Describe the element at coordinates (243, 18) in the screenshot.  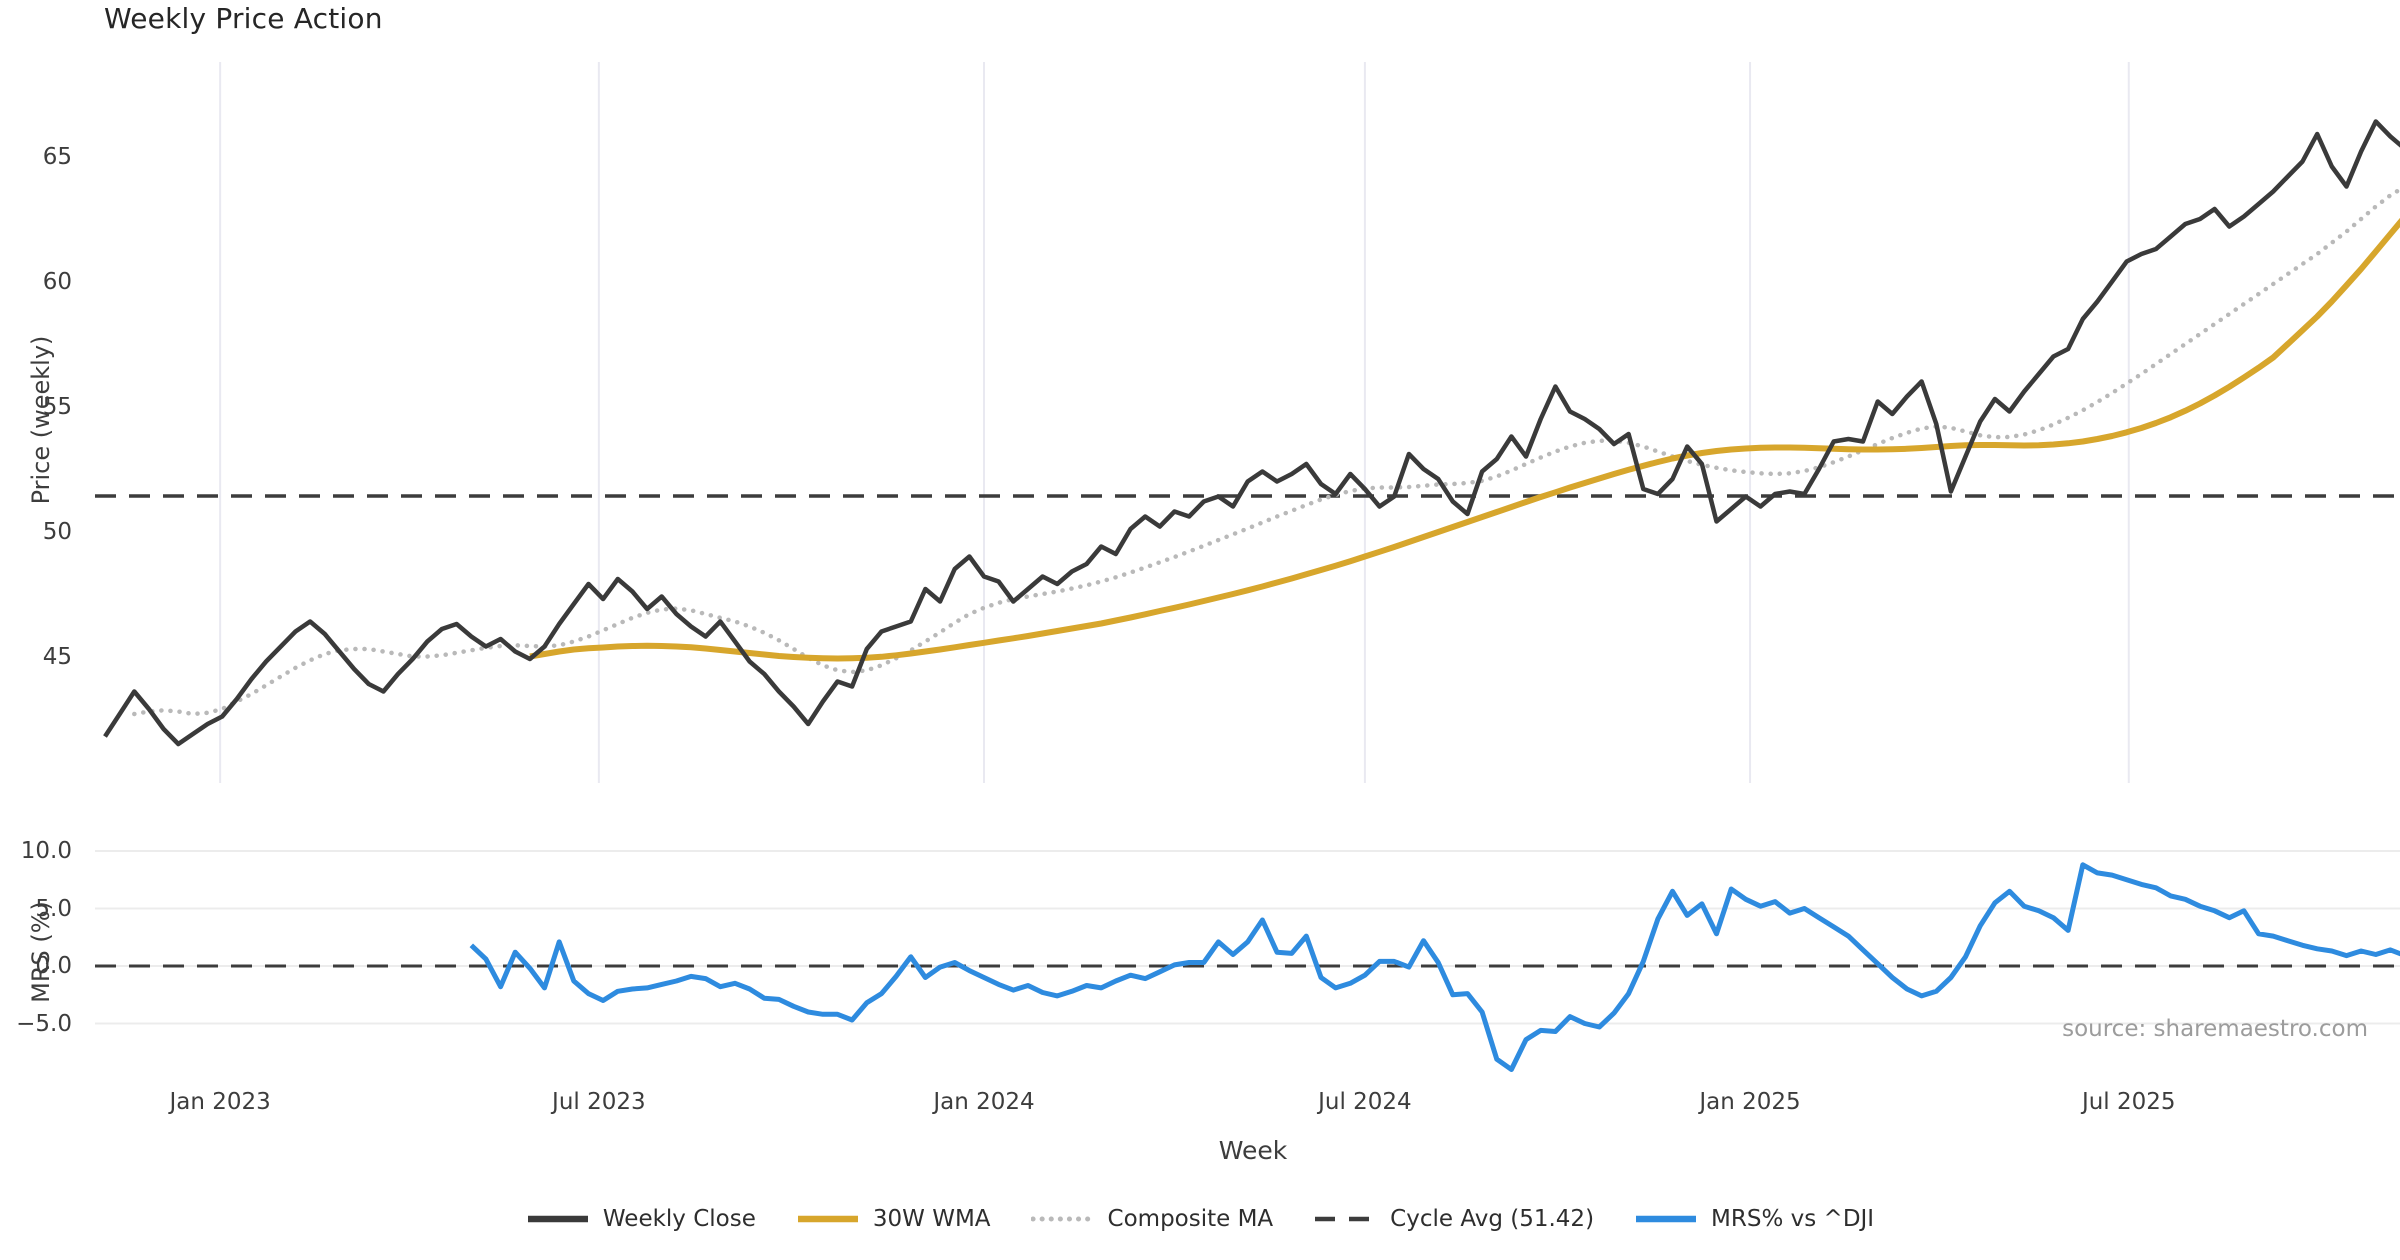
I see `chart-title: Weekly Price Action` at that location.